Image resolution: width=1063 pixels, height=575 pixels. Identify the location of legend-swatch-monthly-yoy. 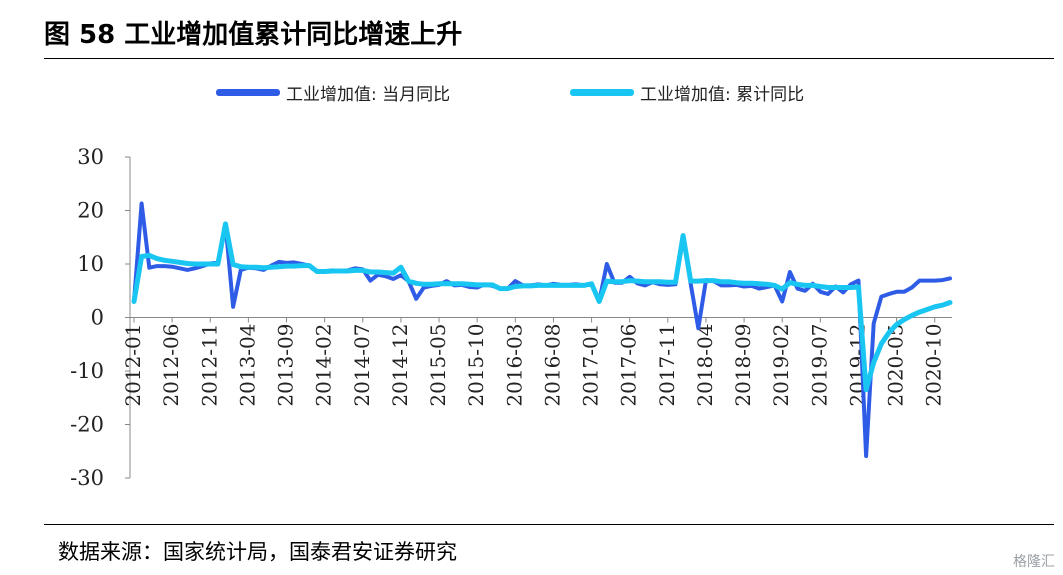
(248, 92).